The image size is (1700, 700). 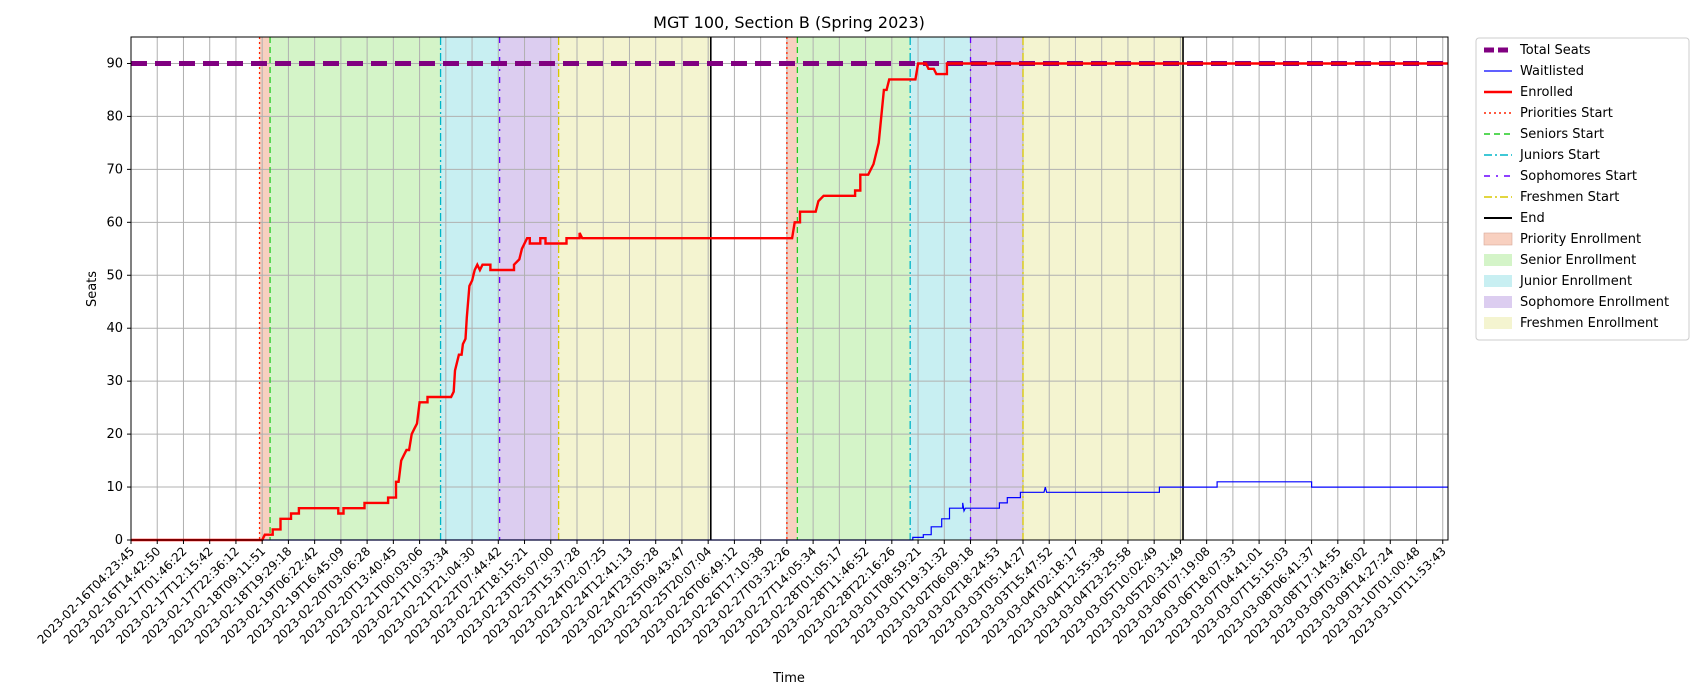 I want to click on y-tick-label: 70, so click(x=114, y=169).